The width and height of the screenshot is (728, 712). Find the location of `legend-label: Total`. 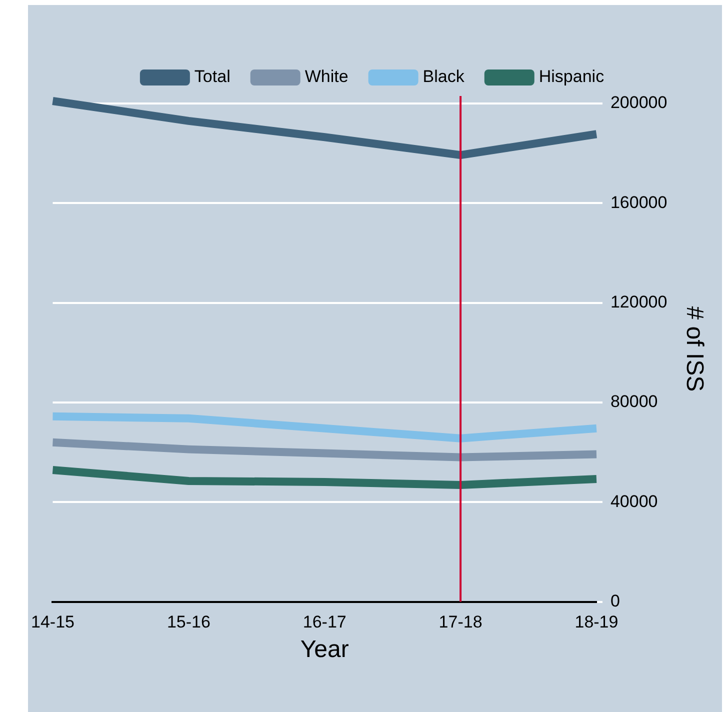

legend-label: Total is located at coordinates (212, 76).